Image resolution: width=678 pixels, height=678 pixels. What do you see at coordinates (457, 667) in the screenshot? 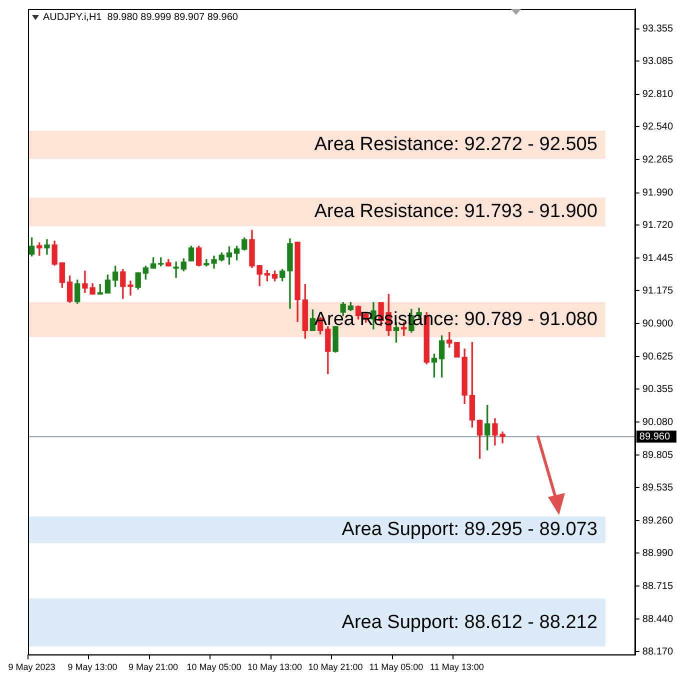
I see `x-tick-label: 11 May 13:00` at bounding box center [457, 667].